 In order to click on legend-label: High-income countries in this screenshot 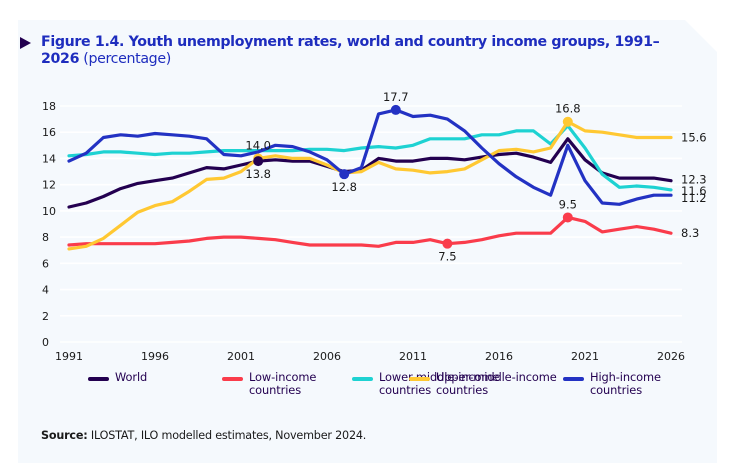, I will do `click(625, 384)`.